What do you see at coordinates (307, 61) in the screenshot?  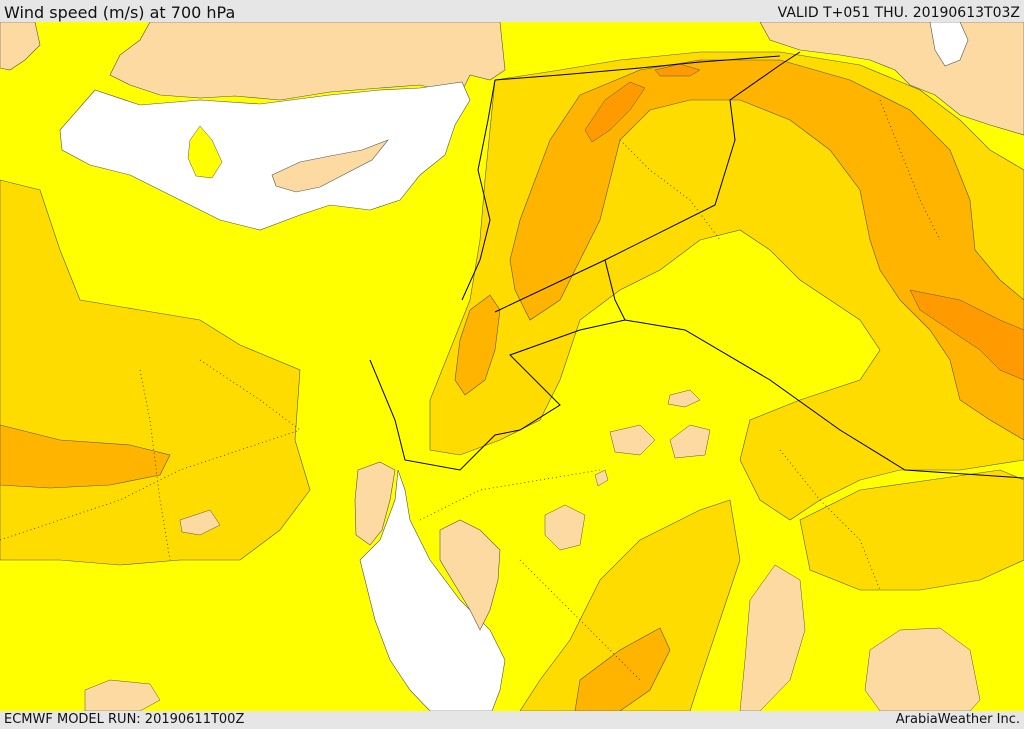 I see `land-turkey` at bounding box center [307, 61].